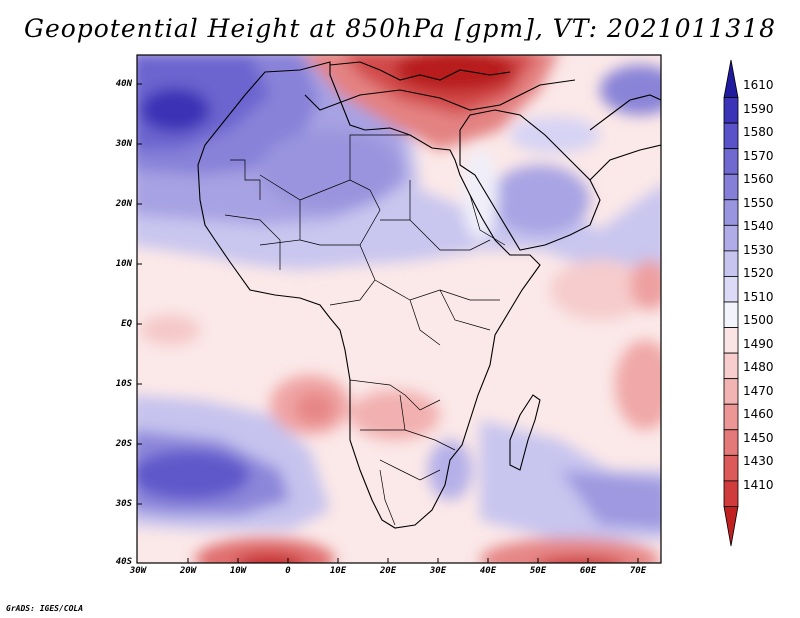 The width and height of the screenshot is (800, 618). What do you see at coordinates (758, 179) in the screenshot?
I see `colorbar-label: 1560` at bounding box center [758, 179].